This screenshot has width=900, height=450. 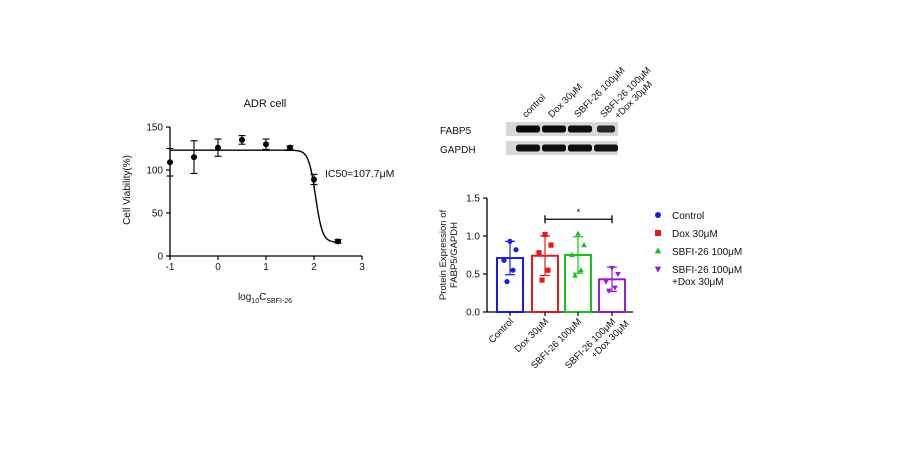 I want to click on y-tick-label: 100, so click(x=154, y=171).